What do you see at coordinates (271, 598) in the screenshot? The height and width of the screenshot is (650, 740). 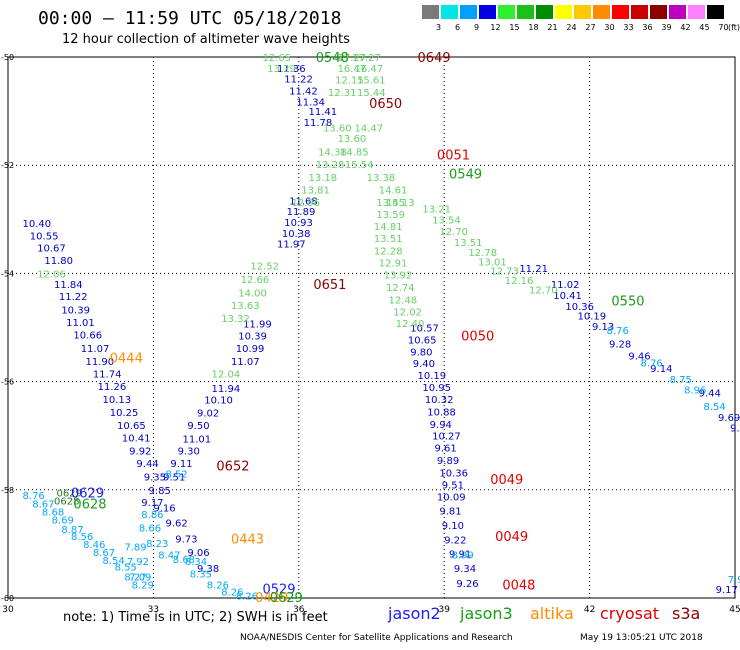 I see `pass-time-label: 0429` at bounding box center [271, 598].